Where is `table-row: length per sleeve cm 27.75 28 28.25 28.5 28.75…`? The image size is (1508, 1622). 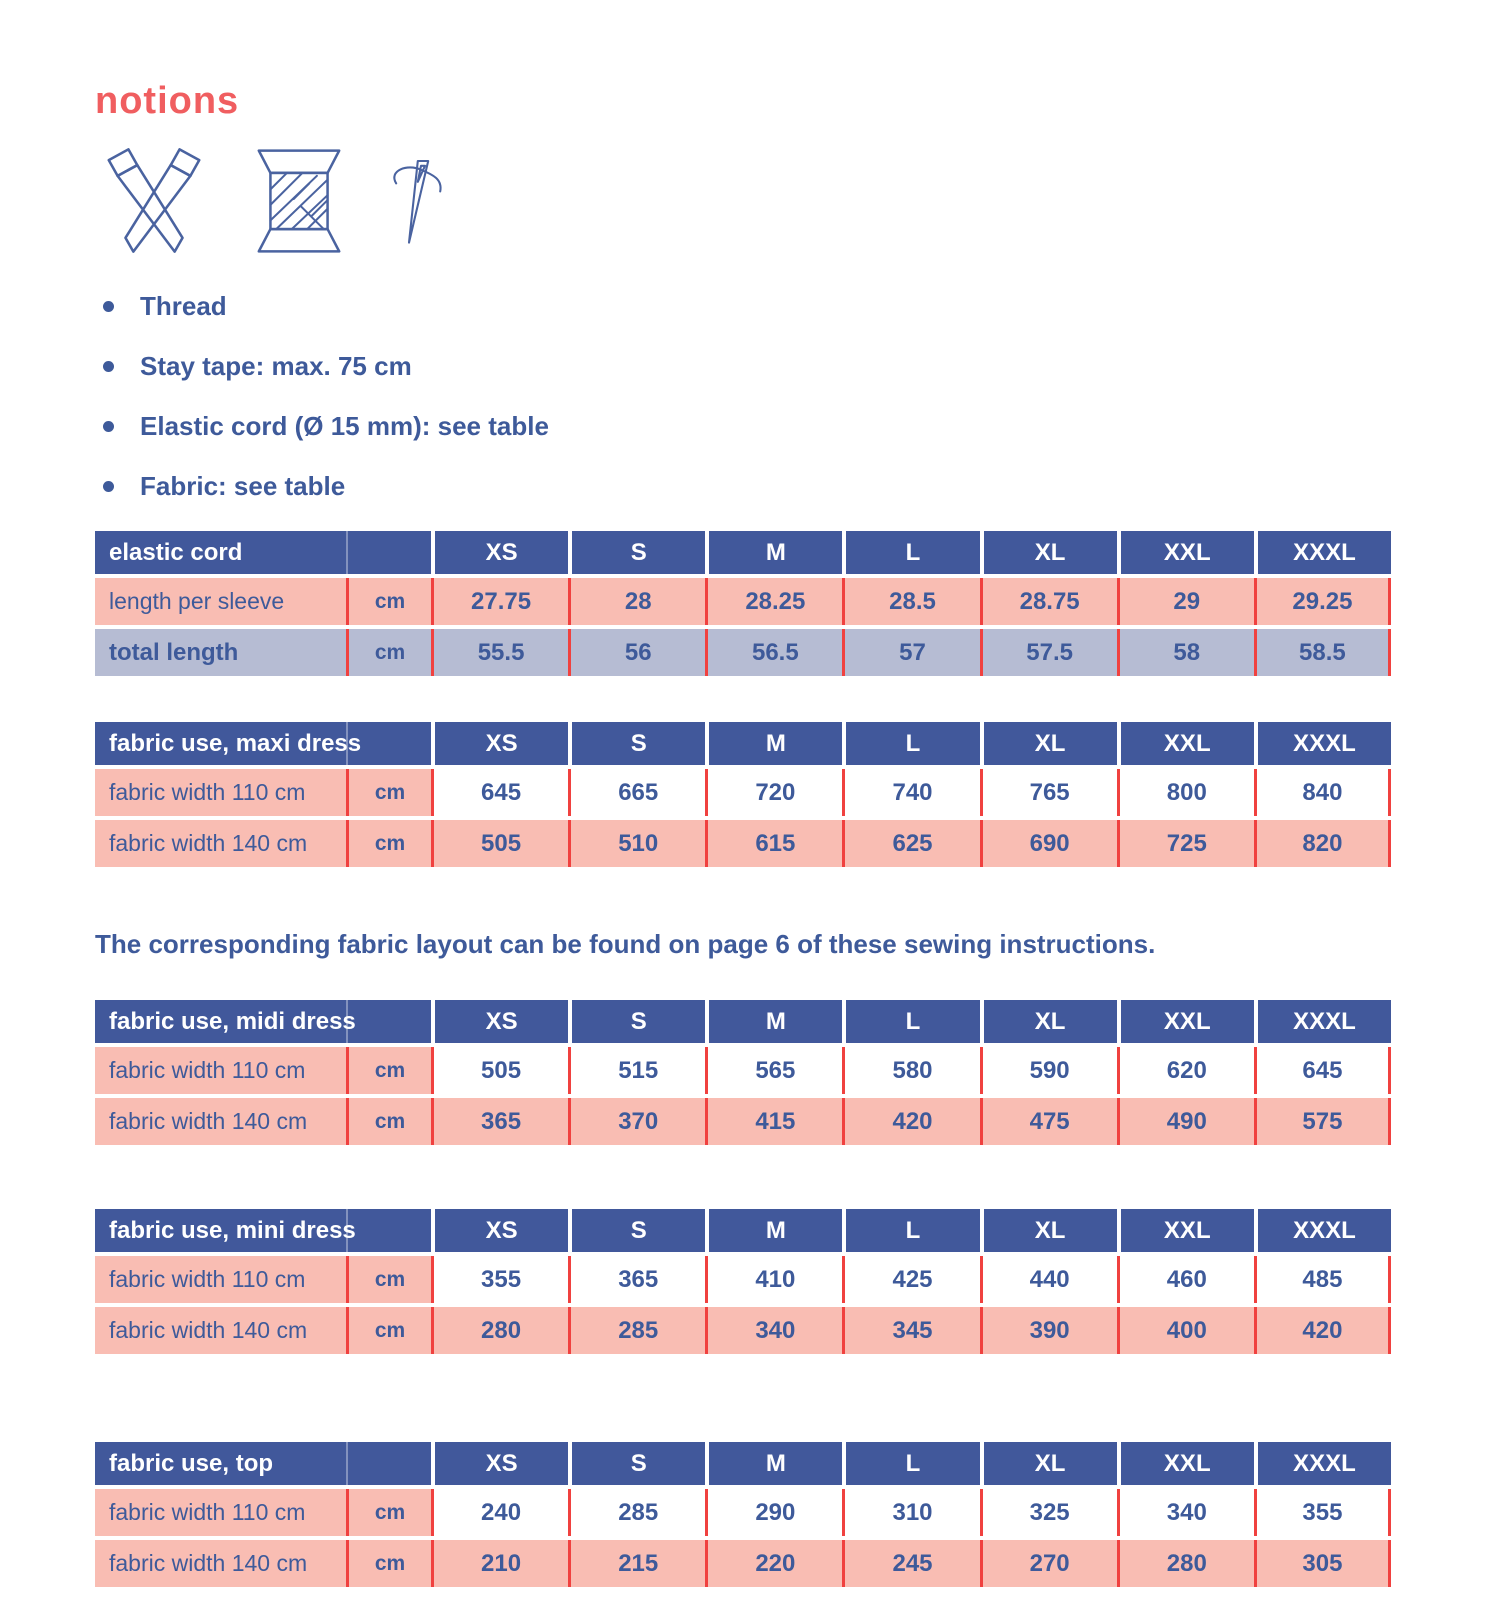
table-row: length per sleeve cm 27.75 28 28.25 28.5 28.75… is located at coordinates (743, 601).